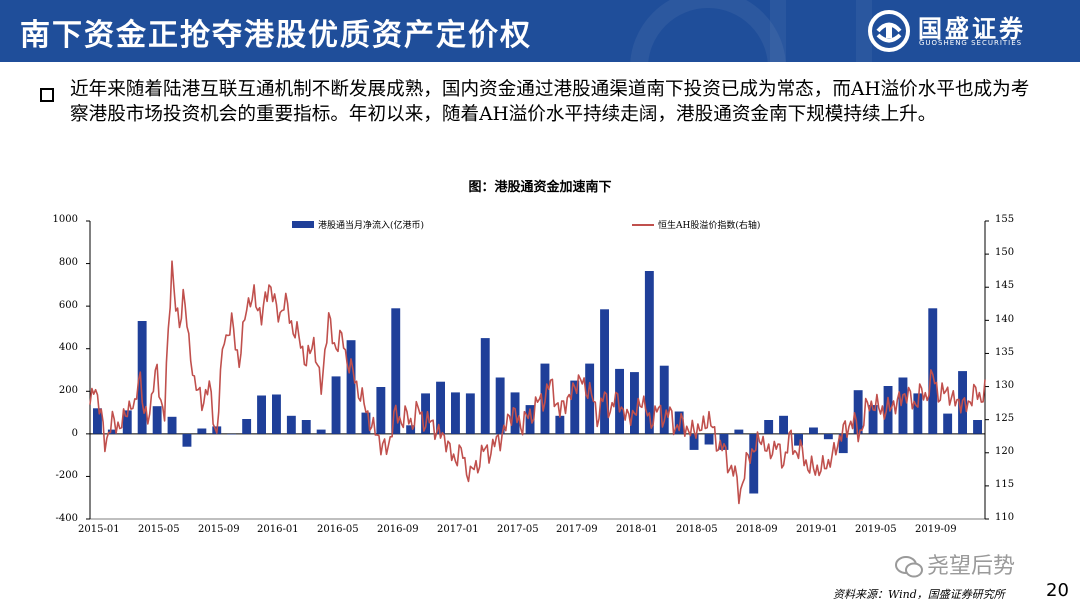  Describe the element at coordinates (972, 29) in the screenshot. I see `logo-name: 国盛证券` at that location.